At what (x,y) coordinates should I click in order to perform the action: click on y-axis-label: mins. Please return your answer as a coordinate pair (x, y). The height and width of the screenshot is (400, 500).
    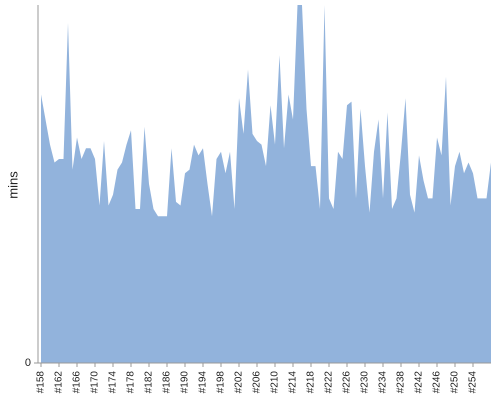
    Looking at the image, I should click on (12, 185).